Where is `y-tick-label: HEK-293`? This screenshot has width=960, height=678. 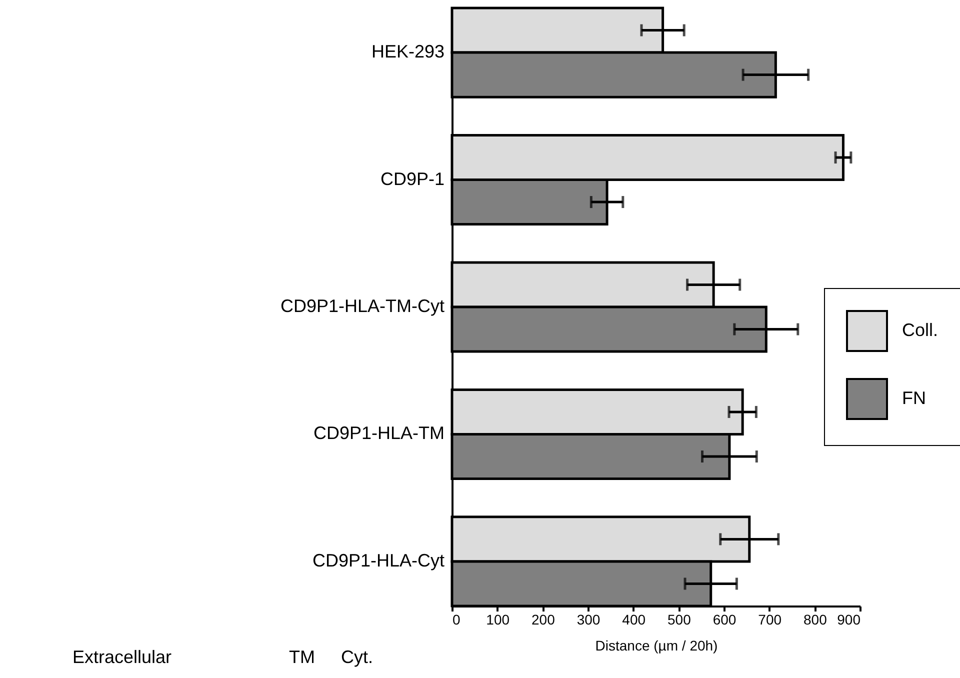
y-tick-label: HEK-293 is located at coordinates (407, 52).